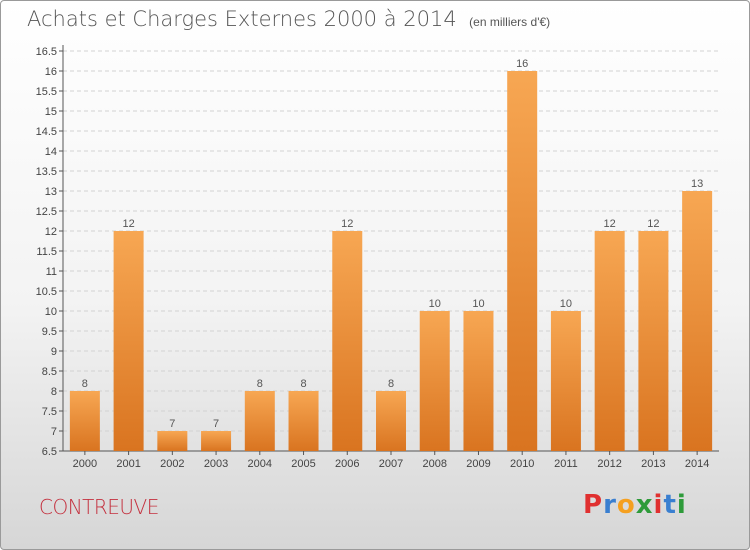  Describe the element at coordinates (46, 52) in the screenshot. I see `y-tick-label: 16.5` at that location.